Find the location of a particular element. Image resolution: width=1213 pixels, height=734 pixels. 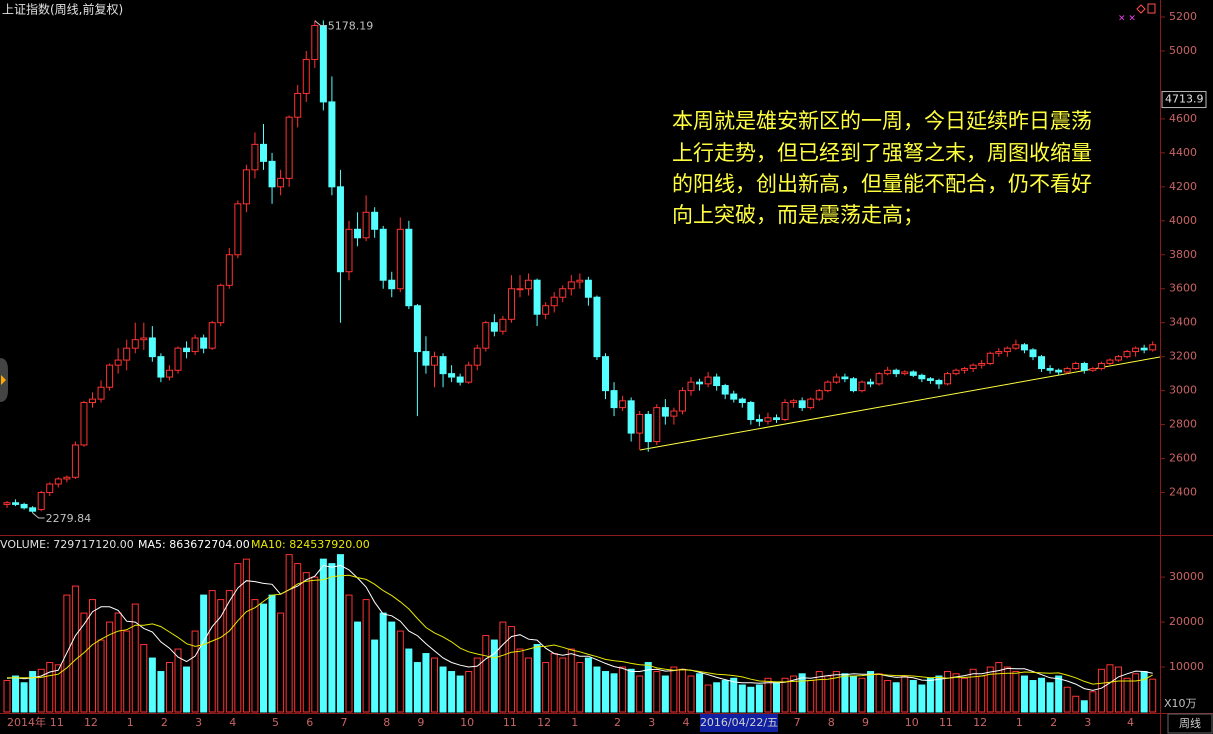

y-tick-label: 3600 is located at coordinates (1183, 288).